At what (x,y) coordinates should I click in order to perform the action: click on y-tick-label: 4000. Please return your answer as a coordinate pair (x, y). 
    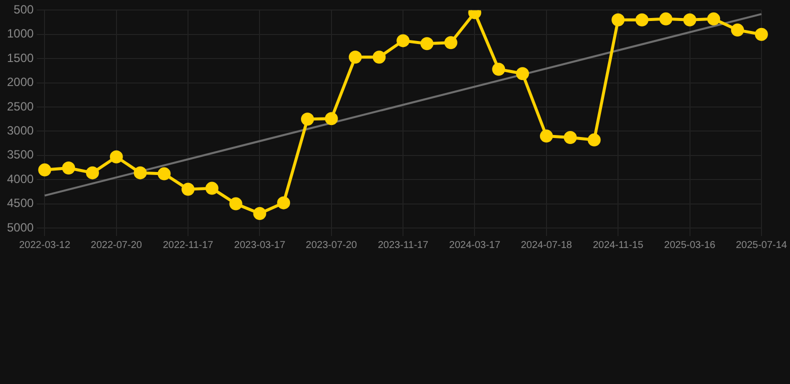
    Looking at the image, I should click on (20, 179).